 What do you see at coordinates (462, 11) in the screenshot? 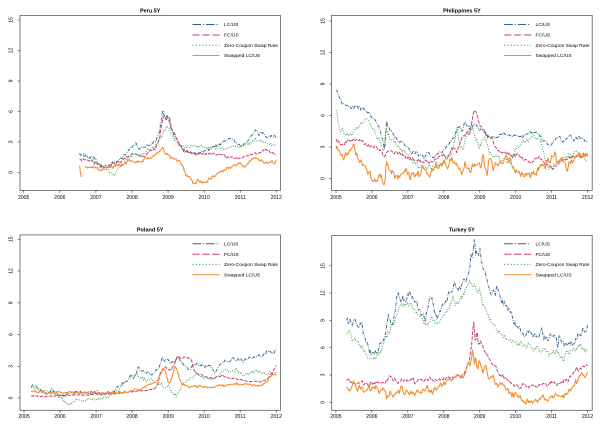
I see `svg-text: Philippines 5Y` at bounding box center [462, 11].